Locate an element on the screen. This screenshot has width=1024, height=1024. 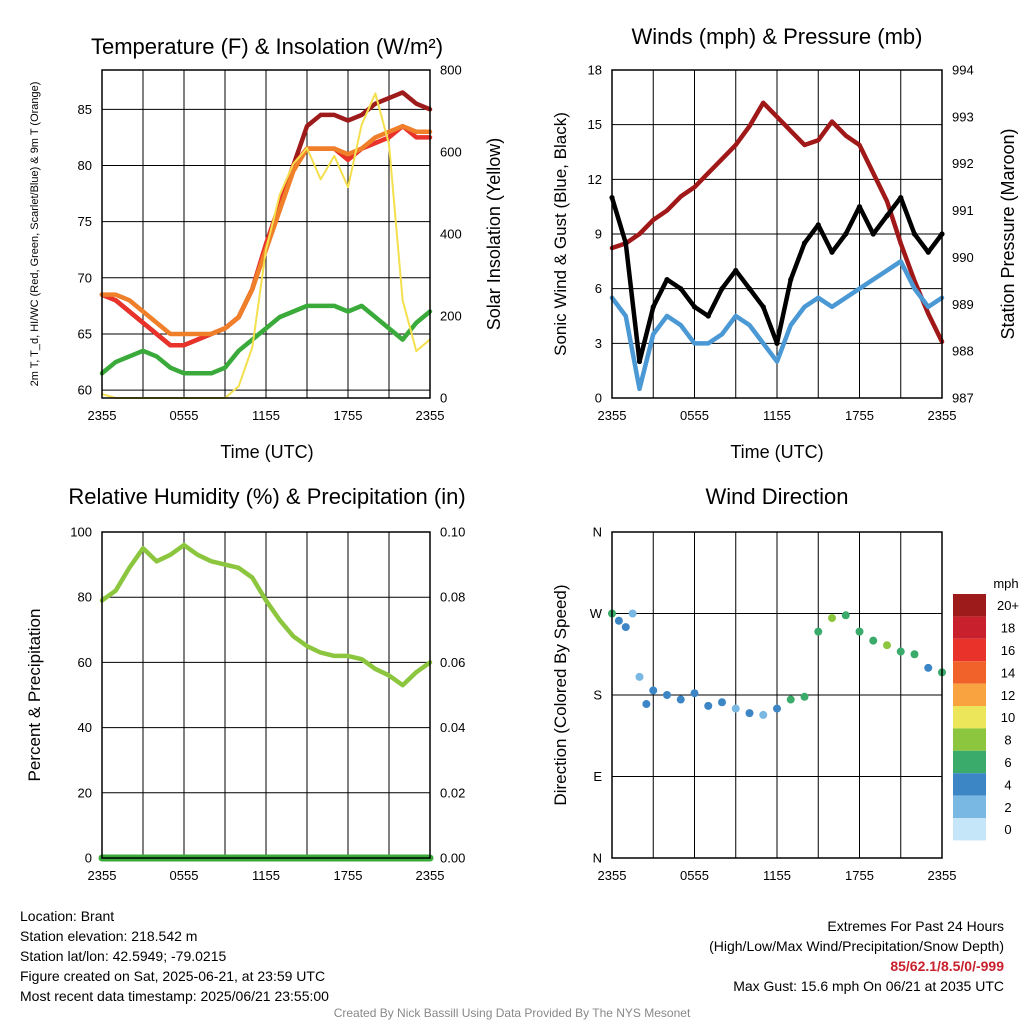
legend-label: 18 is located at coordinates (1008, 628).